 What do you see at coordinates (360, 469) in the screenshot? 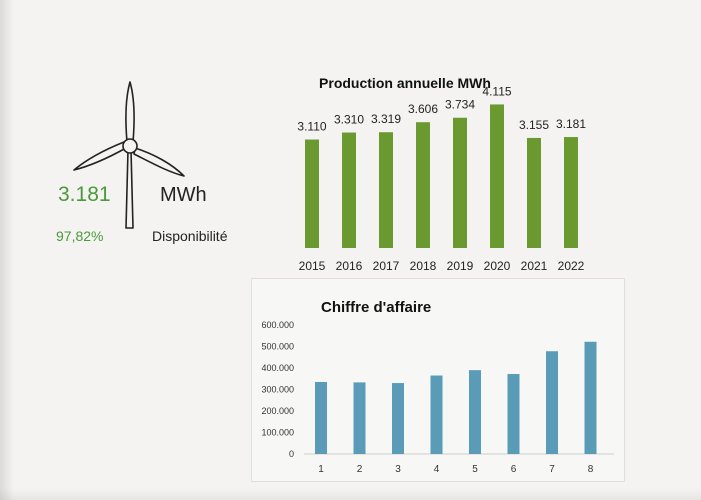
I see `revenue-x-tick-2: 2` at bounding box center [360, 469].